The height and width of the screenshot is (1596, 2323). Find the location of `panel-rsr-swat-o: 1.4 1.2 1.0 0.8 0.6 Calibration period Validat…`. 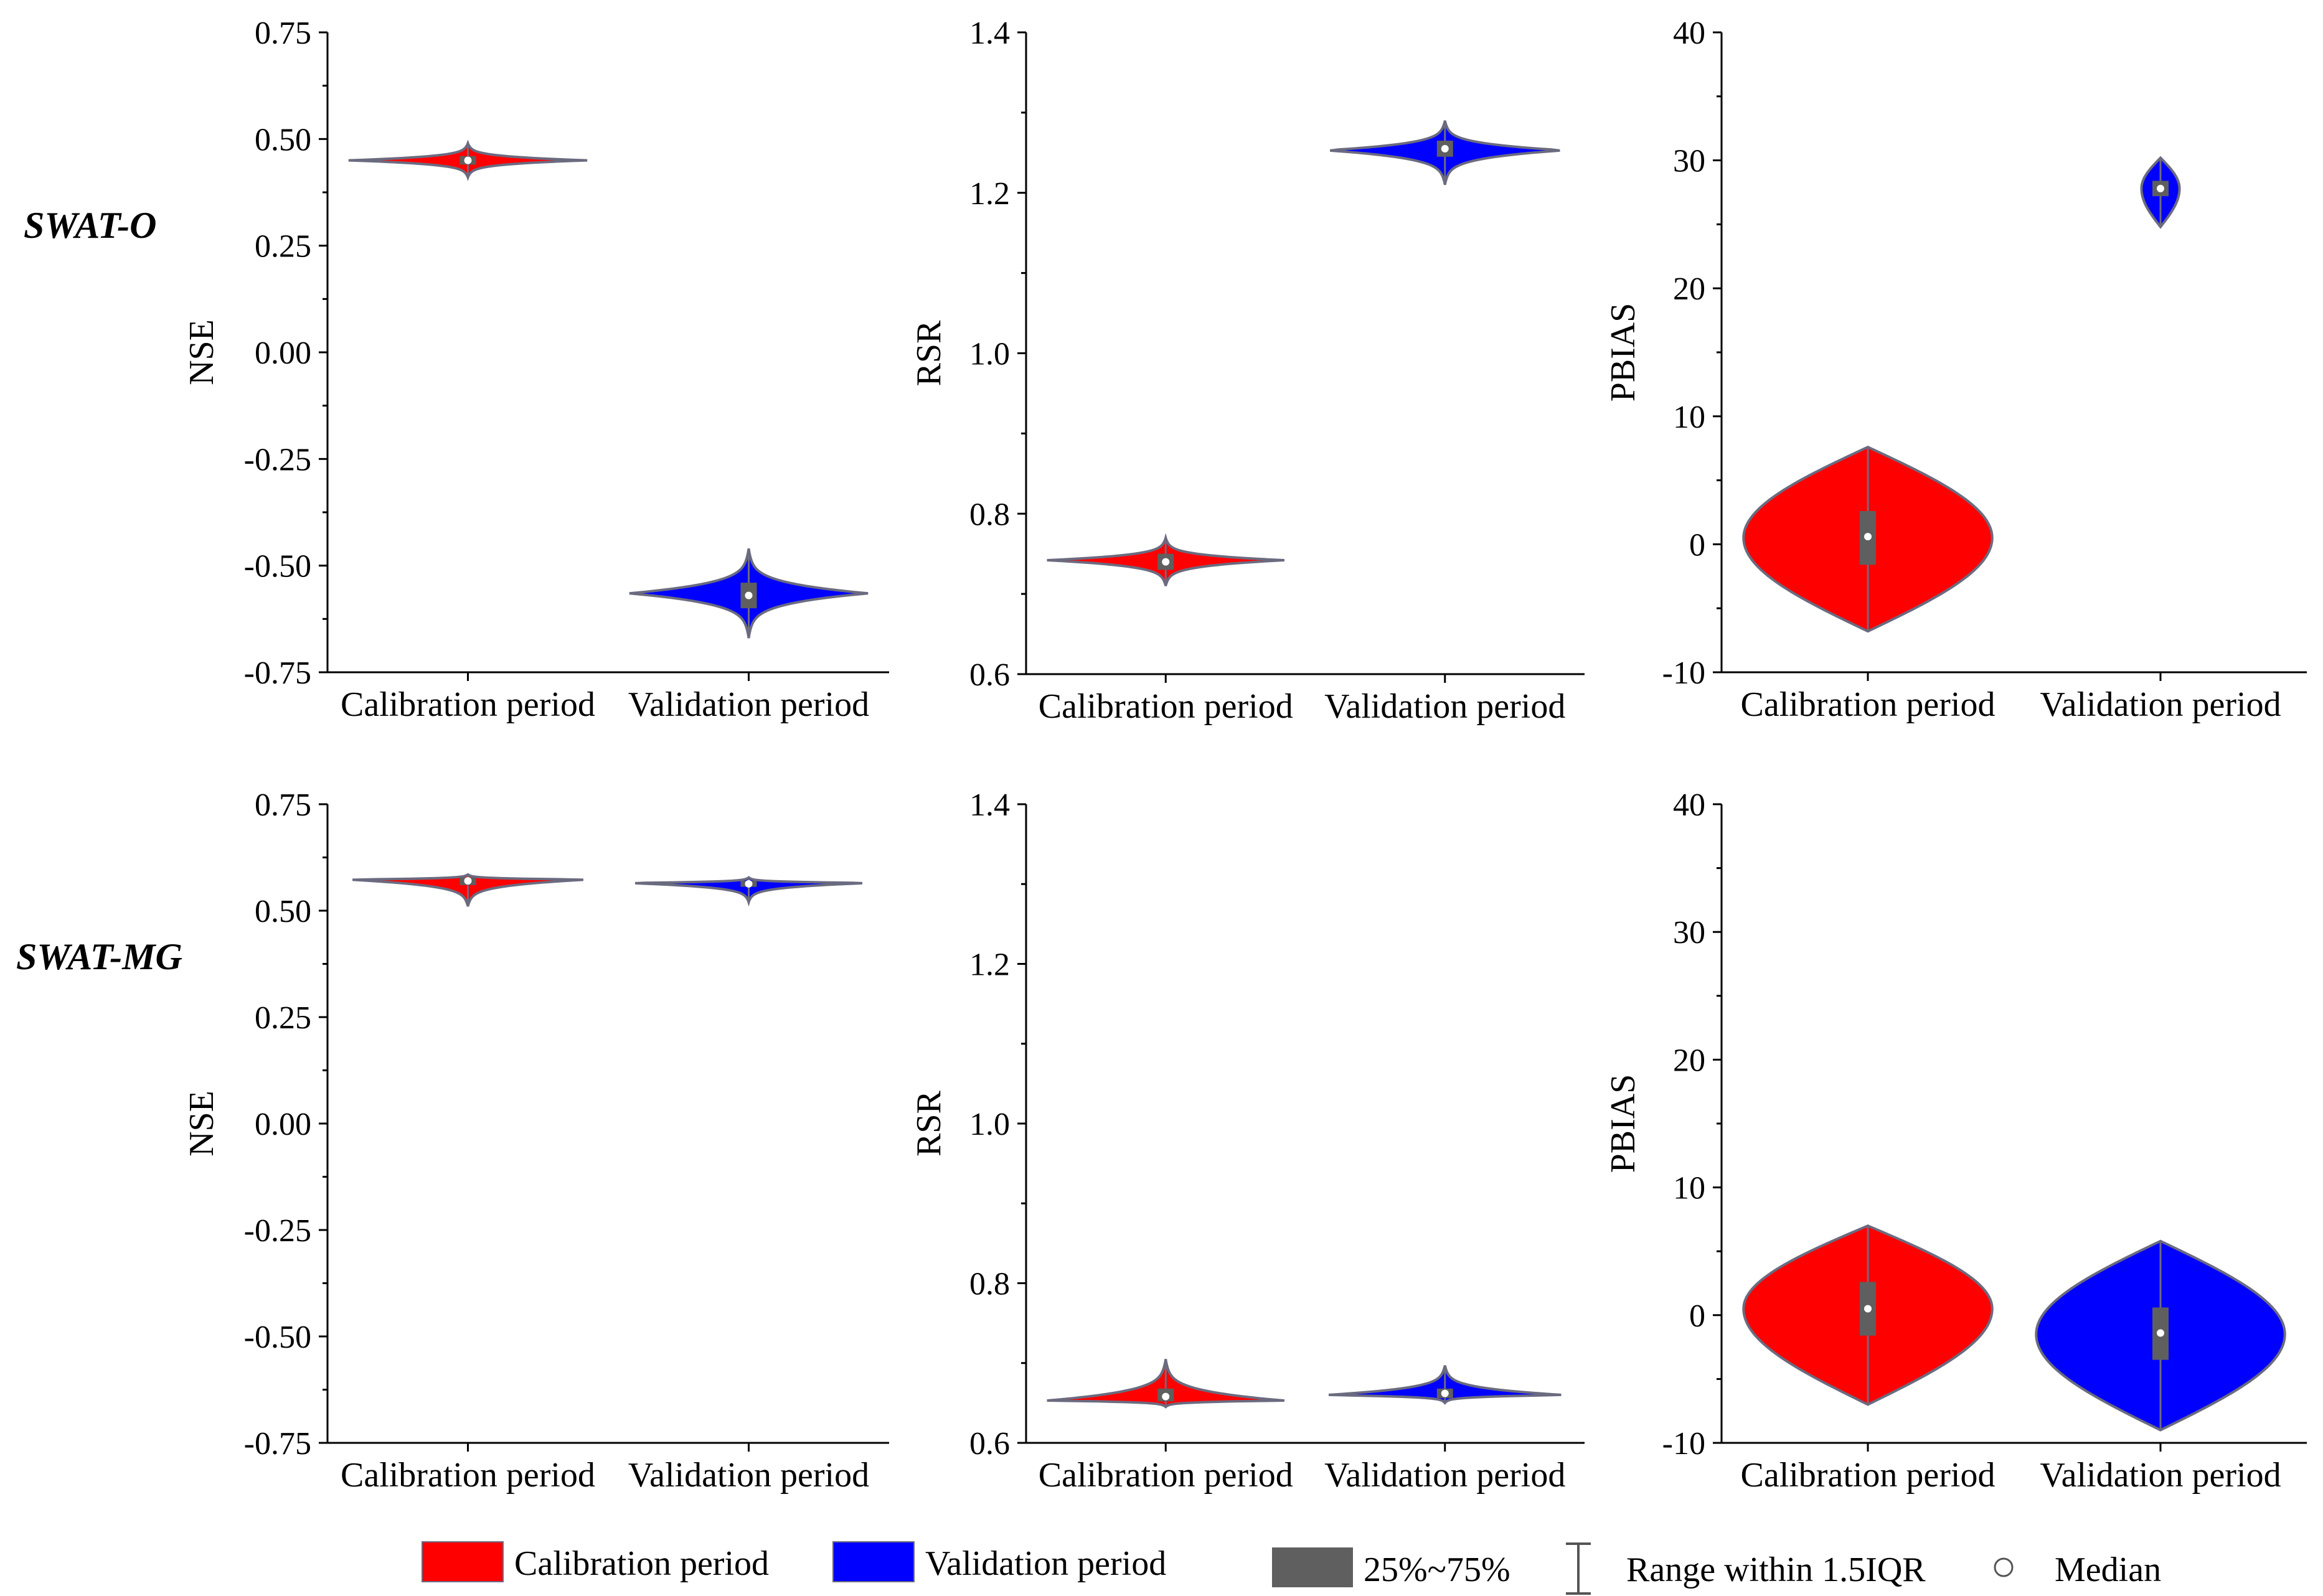

panel-rsr-swat-o: 1.4 1.2 1.0 0.8 0.6 Calibration period Validat… is located at coordinates (1247, 371).